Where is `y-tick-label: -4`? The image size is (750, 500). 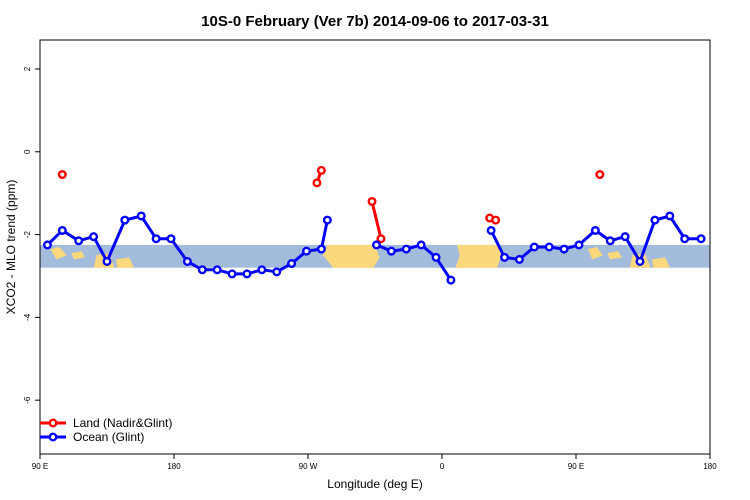
y-tick-label: -4 is located at coordinates (27, 317).